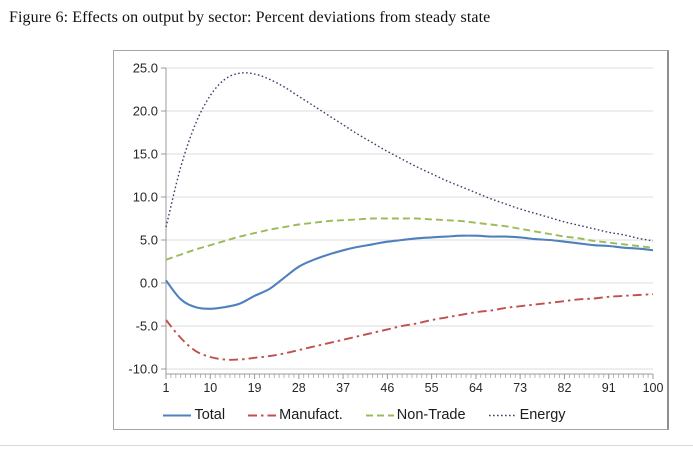  What do you see at coordinates (609, 388) in the screenshot?
I see `x-tick-label: 91` at bounding box center [609, 388].